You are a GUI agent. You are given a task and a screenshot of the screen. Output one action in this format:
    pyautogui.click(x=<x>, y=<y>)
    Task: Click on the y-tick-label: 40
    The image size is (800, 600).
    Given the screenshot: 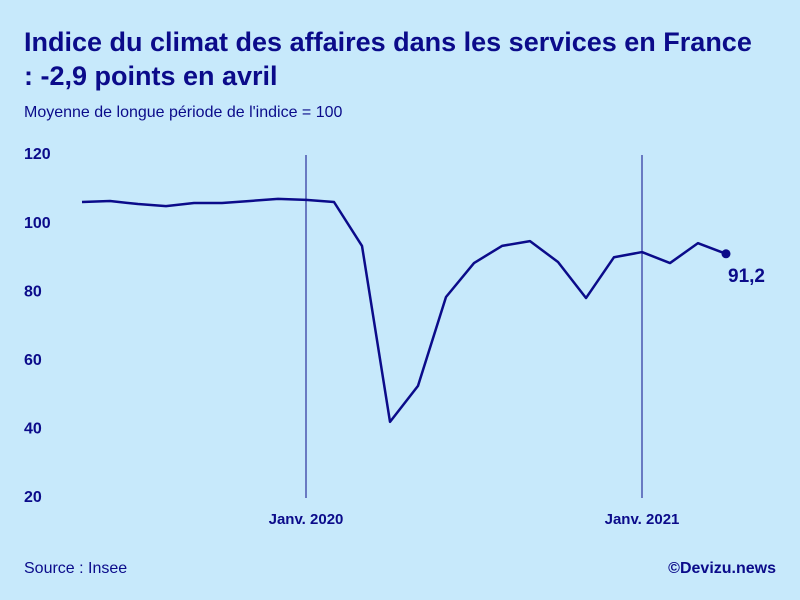 What is the action you would take?
    pyautogui.click(x=33, y=429)
    